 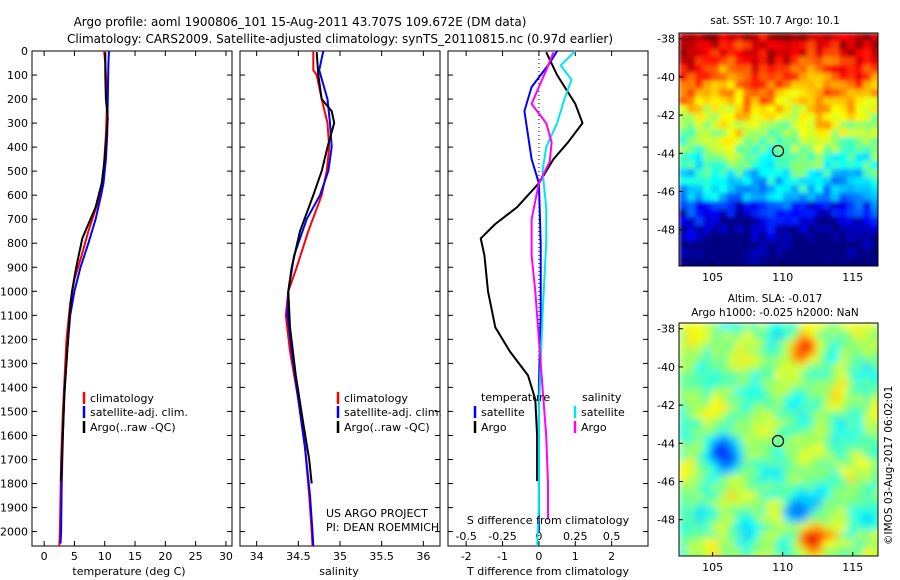 I want to click on legend-satellite: satellite-adj. clim., so click(x=393, y=412).